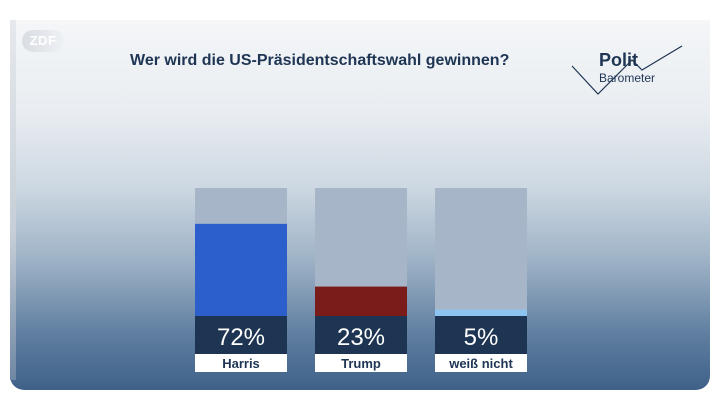  I want to click on category-label-1: Trump, so click(361, 363).